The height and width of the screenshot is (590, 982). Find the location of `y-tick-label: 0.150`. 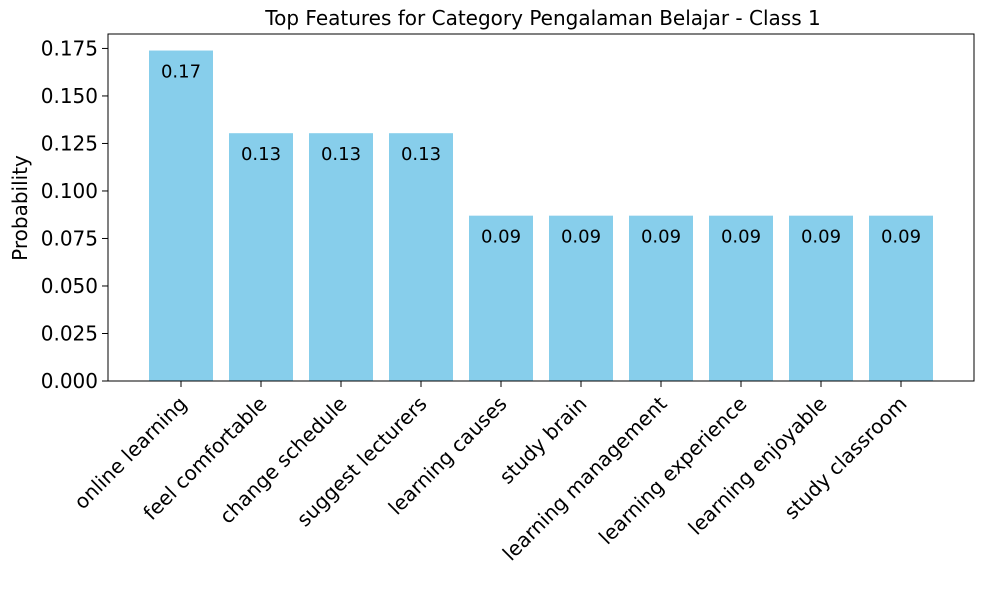

y-tick-label: 0.150 is located at coordinates (69, 96).